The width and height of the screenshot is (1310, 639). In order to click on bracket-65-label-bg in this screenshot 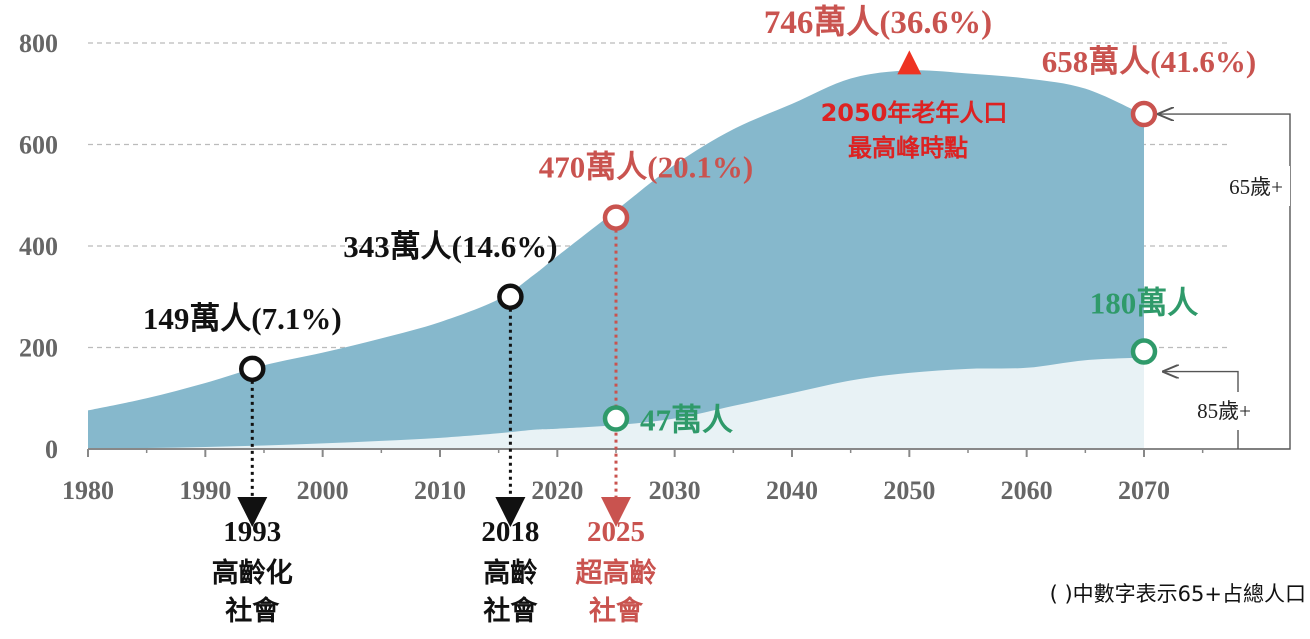, I will do `click(1250, 186)`.